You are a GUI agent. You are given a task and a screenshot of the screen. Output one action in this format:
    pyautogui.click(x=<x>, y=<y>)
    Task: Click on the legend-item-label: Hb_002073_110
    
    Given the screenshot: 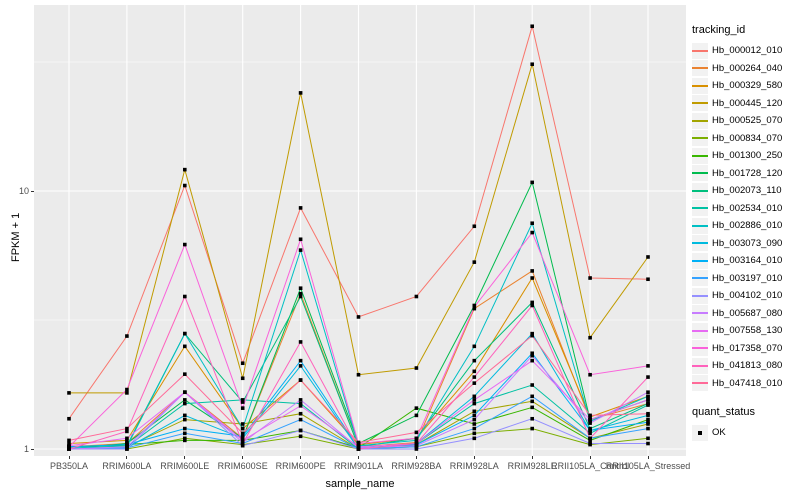 What is the action you would take?
    pyautogui.click(x=747, y=191)
    